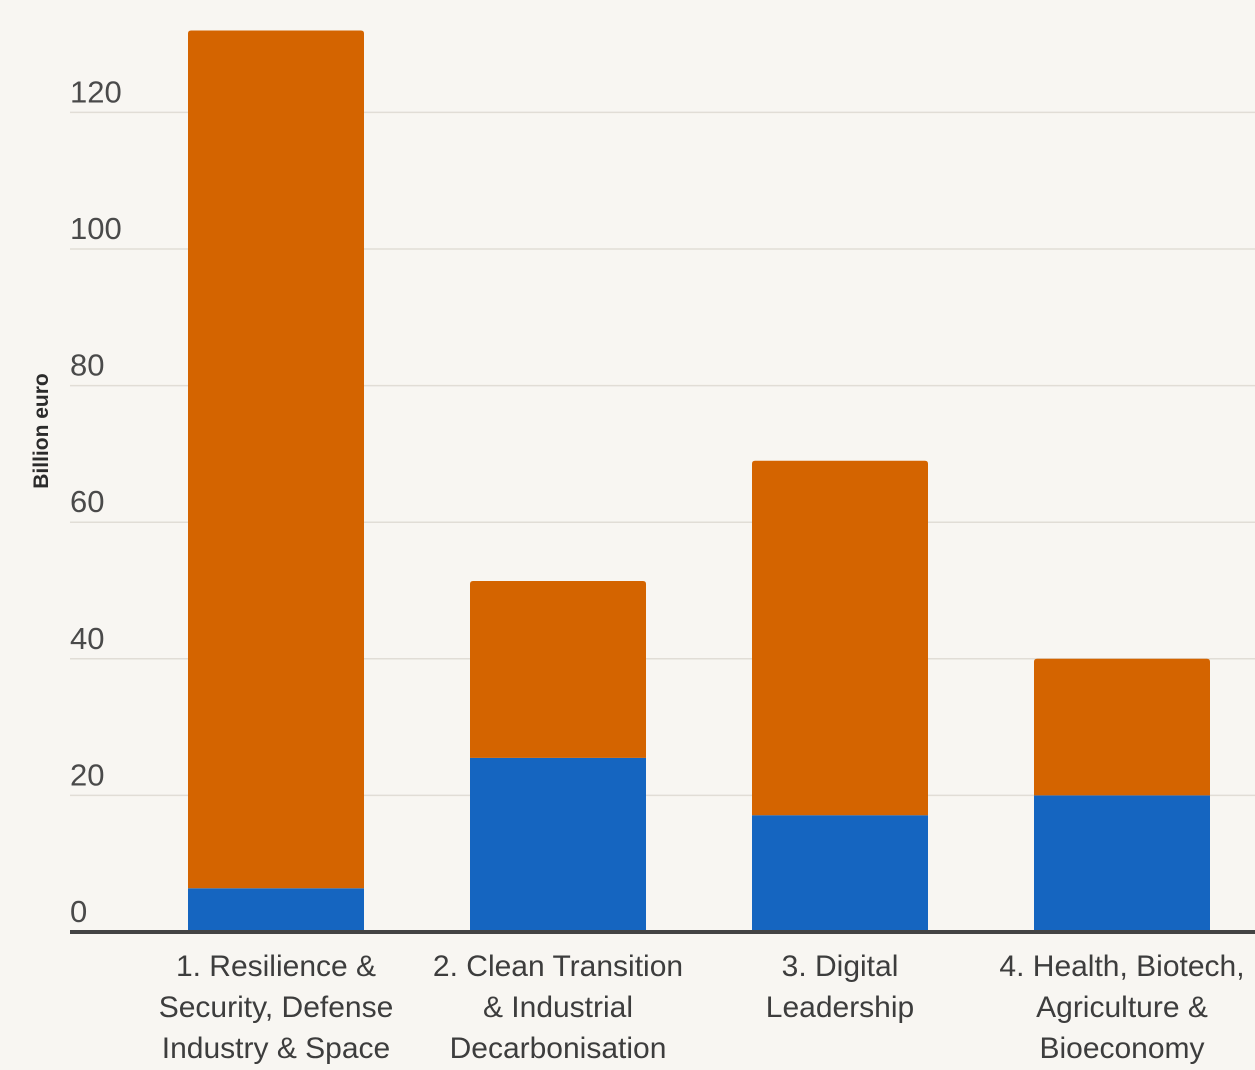 The image size is (1255, 1070). What do you see at coordinates (87, 501) in the screenshot?
I see `y-tick-label: 60` at bounding box center [87, 501].